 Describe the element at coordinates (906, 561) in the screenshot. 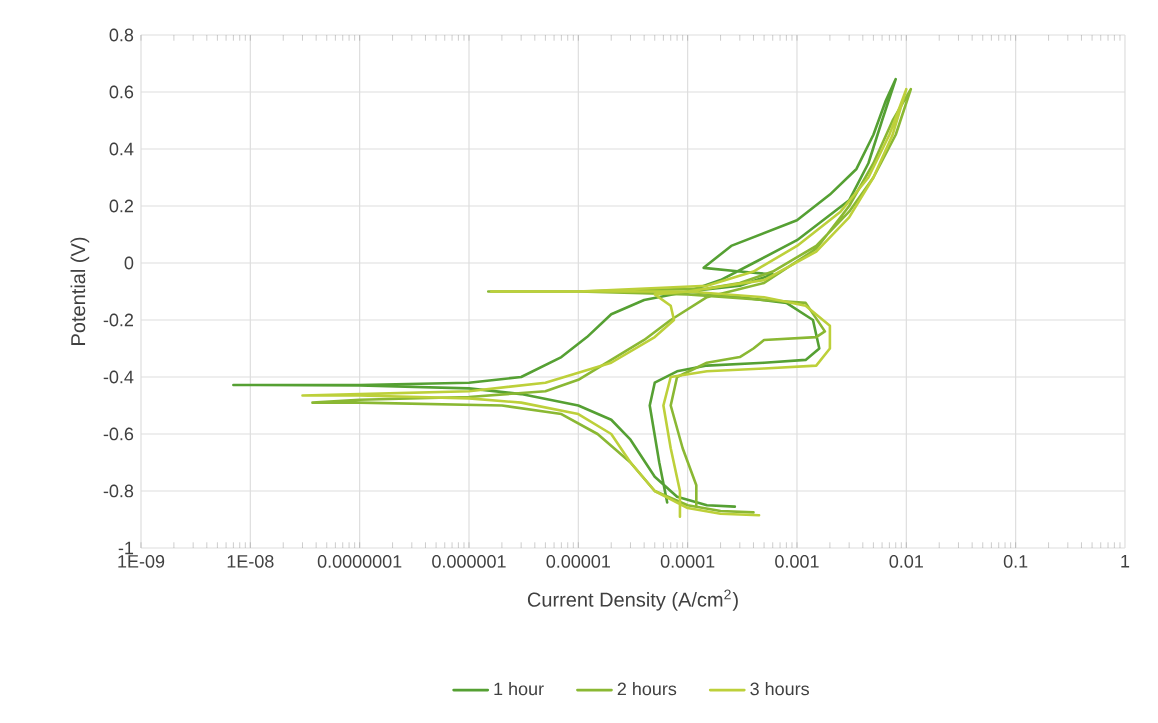

I see `x-tick-label: 0.01` at that location.